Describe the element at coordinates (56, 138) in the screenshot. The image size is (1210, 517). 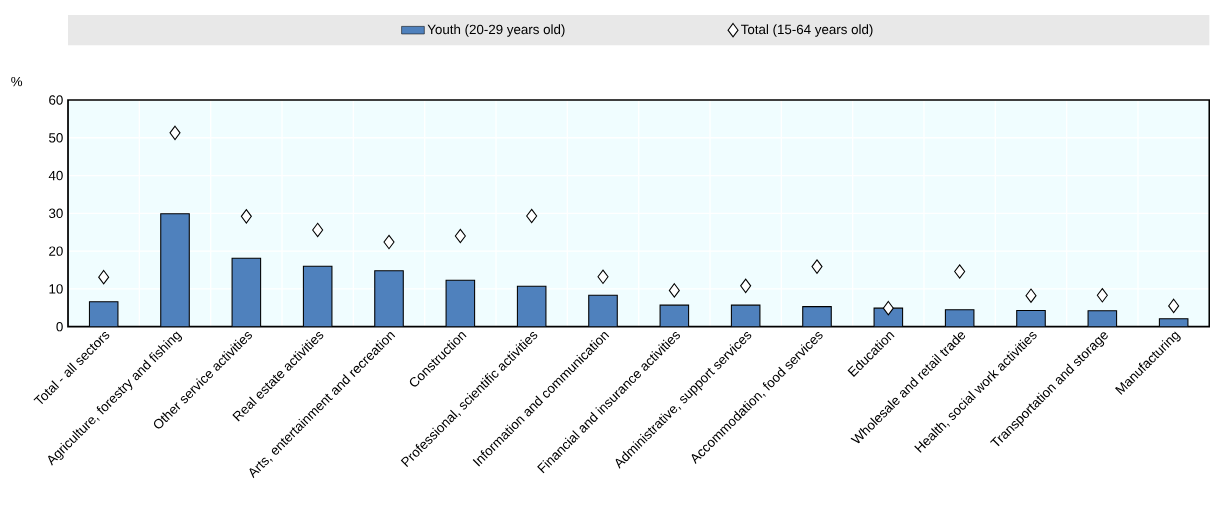
I see `y-tick-label: 50` at that location.